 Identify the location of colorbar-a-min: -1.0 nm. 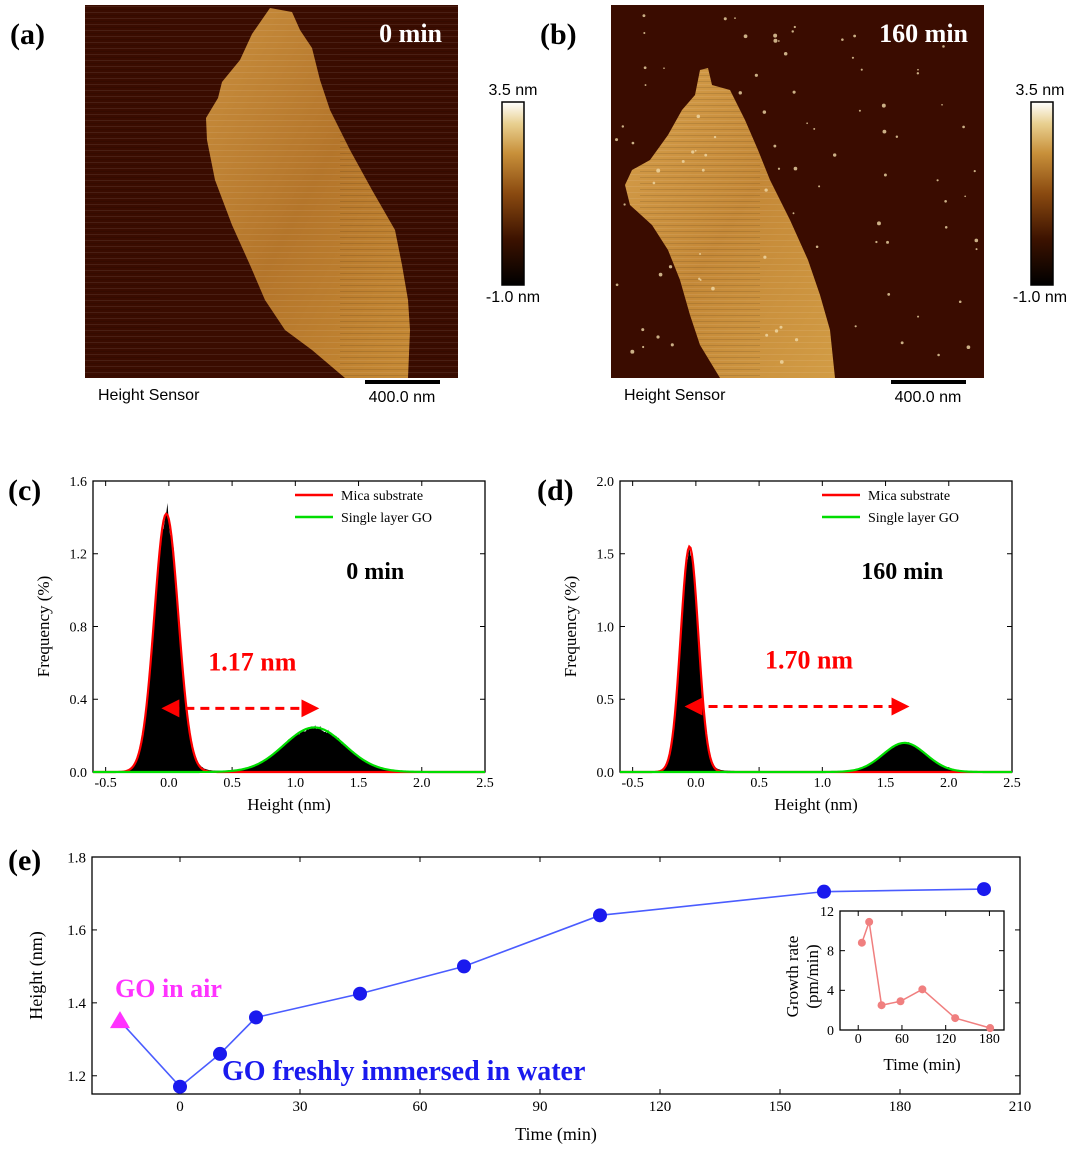
(513, 297).